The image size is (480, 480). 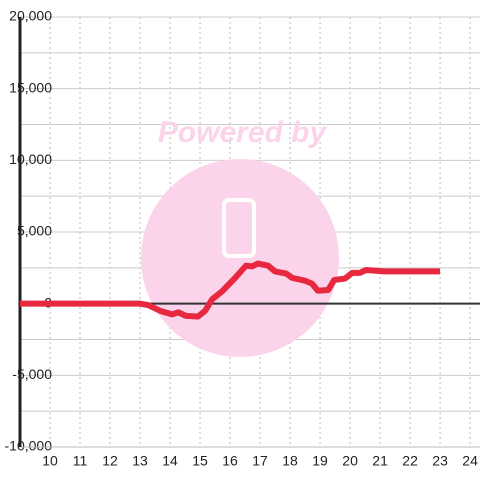 What do you see at coordinates (110, 461) in the screenshot?
I see `x-tick-label: 12` at bounding box center [110, 461].